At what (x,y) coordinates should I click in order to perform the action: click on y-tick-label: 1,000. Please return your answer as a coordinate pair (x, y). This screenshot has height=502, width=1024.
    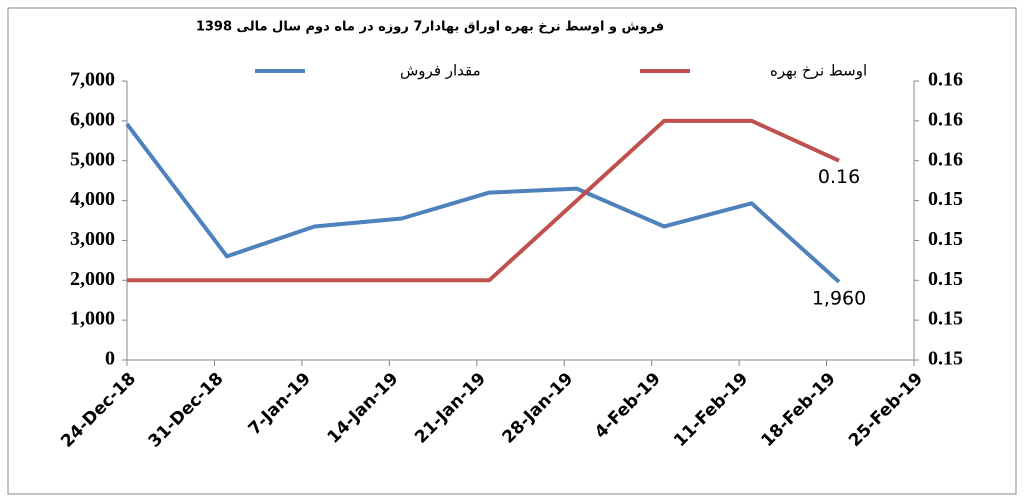
    Looking at the image, I should click on (92, 319).